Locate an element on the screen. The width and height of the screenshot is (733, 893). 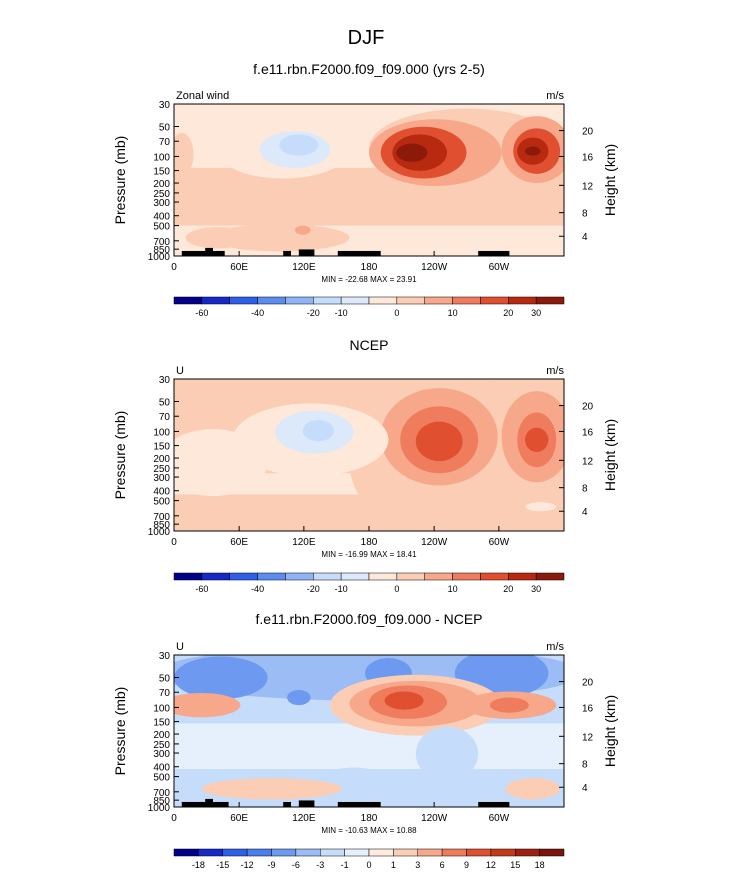
y-tick-label: 70 is located at coordinates (165, 142).